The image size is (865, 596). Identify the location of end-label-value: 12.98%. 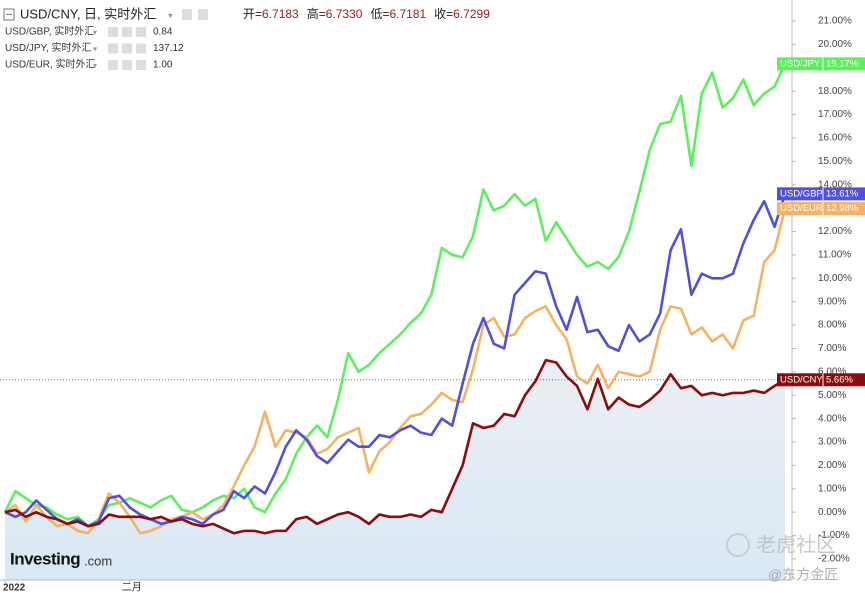
(842, 208).